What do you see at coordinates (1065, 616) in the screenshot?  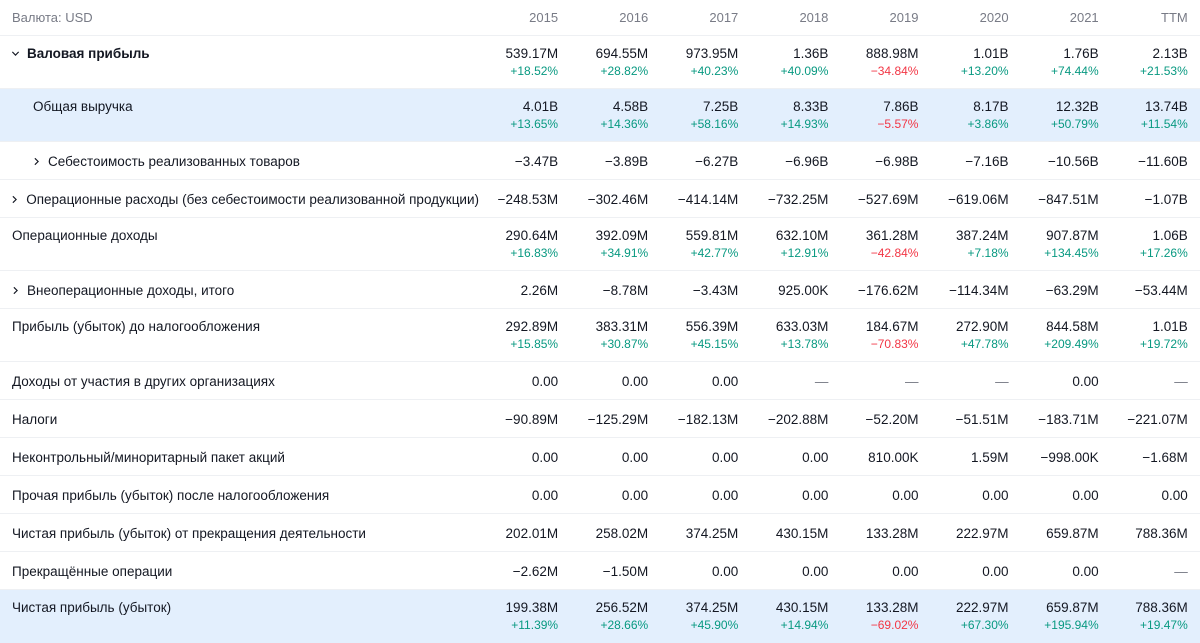 I see `value-cell: 659.87M +195.94%` at bounding box center [1065, 616].